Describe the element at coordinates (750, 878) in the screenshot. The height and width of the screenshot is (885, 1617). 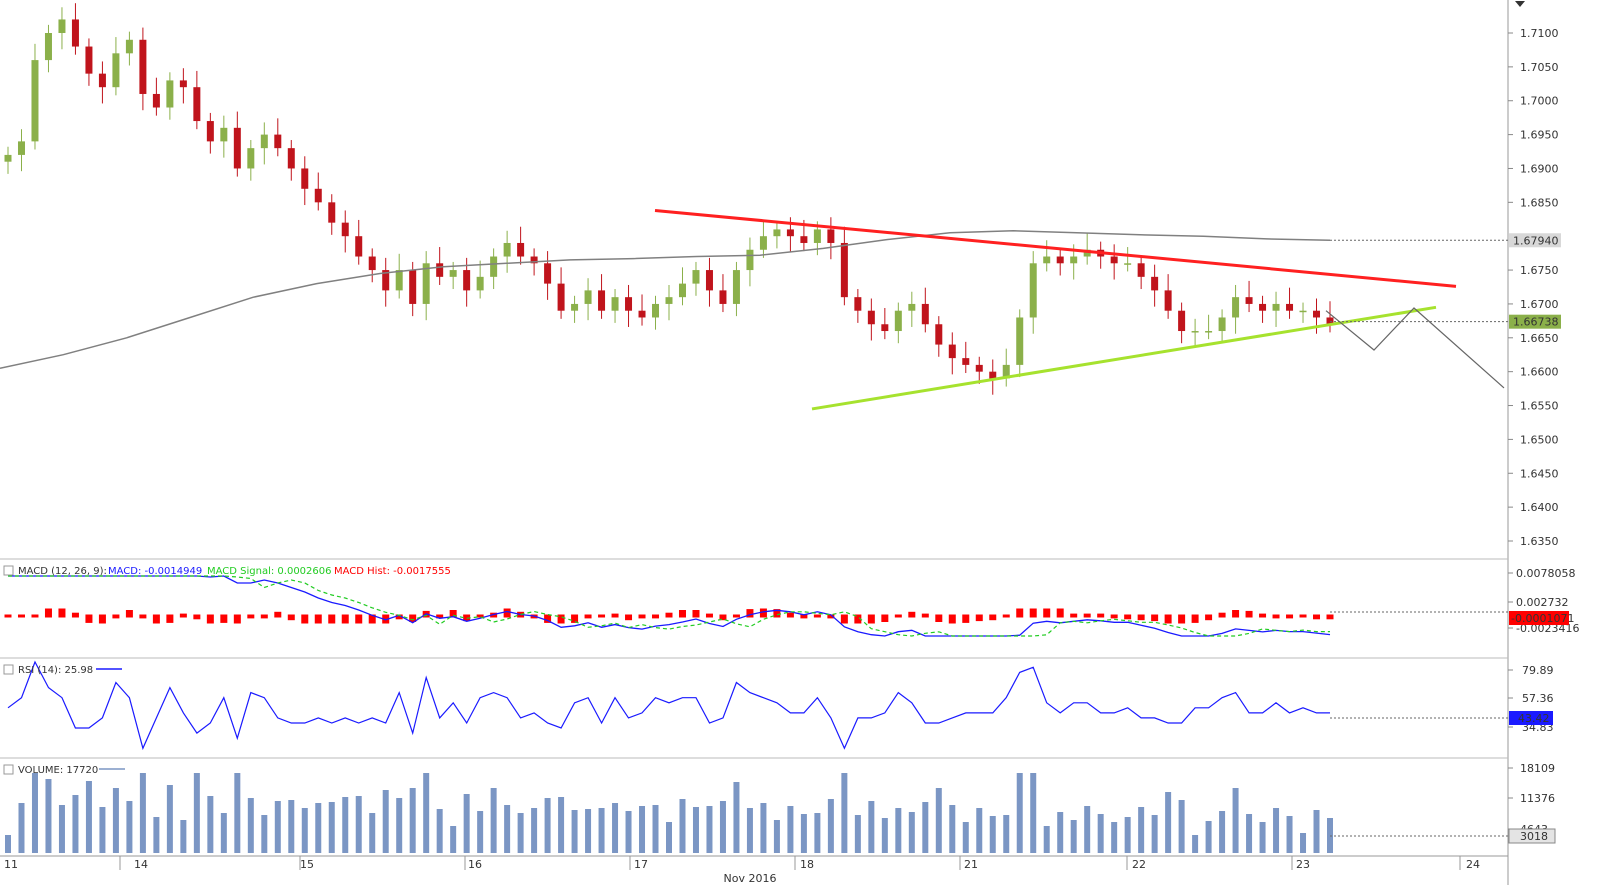
I see `month-label: Nov 2016` at that location.